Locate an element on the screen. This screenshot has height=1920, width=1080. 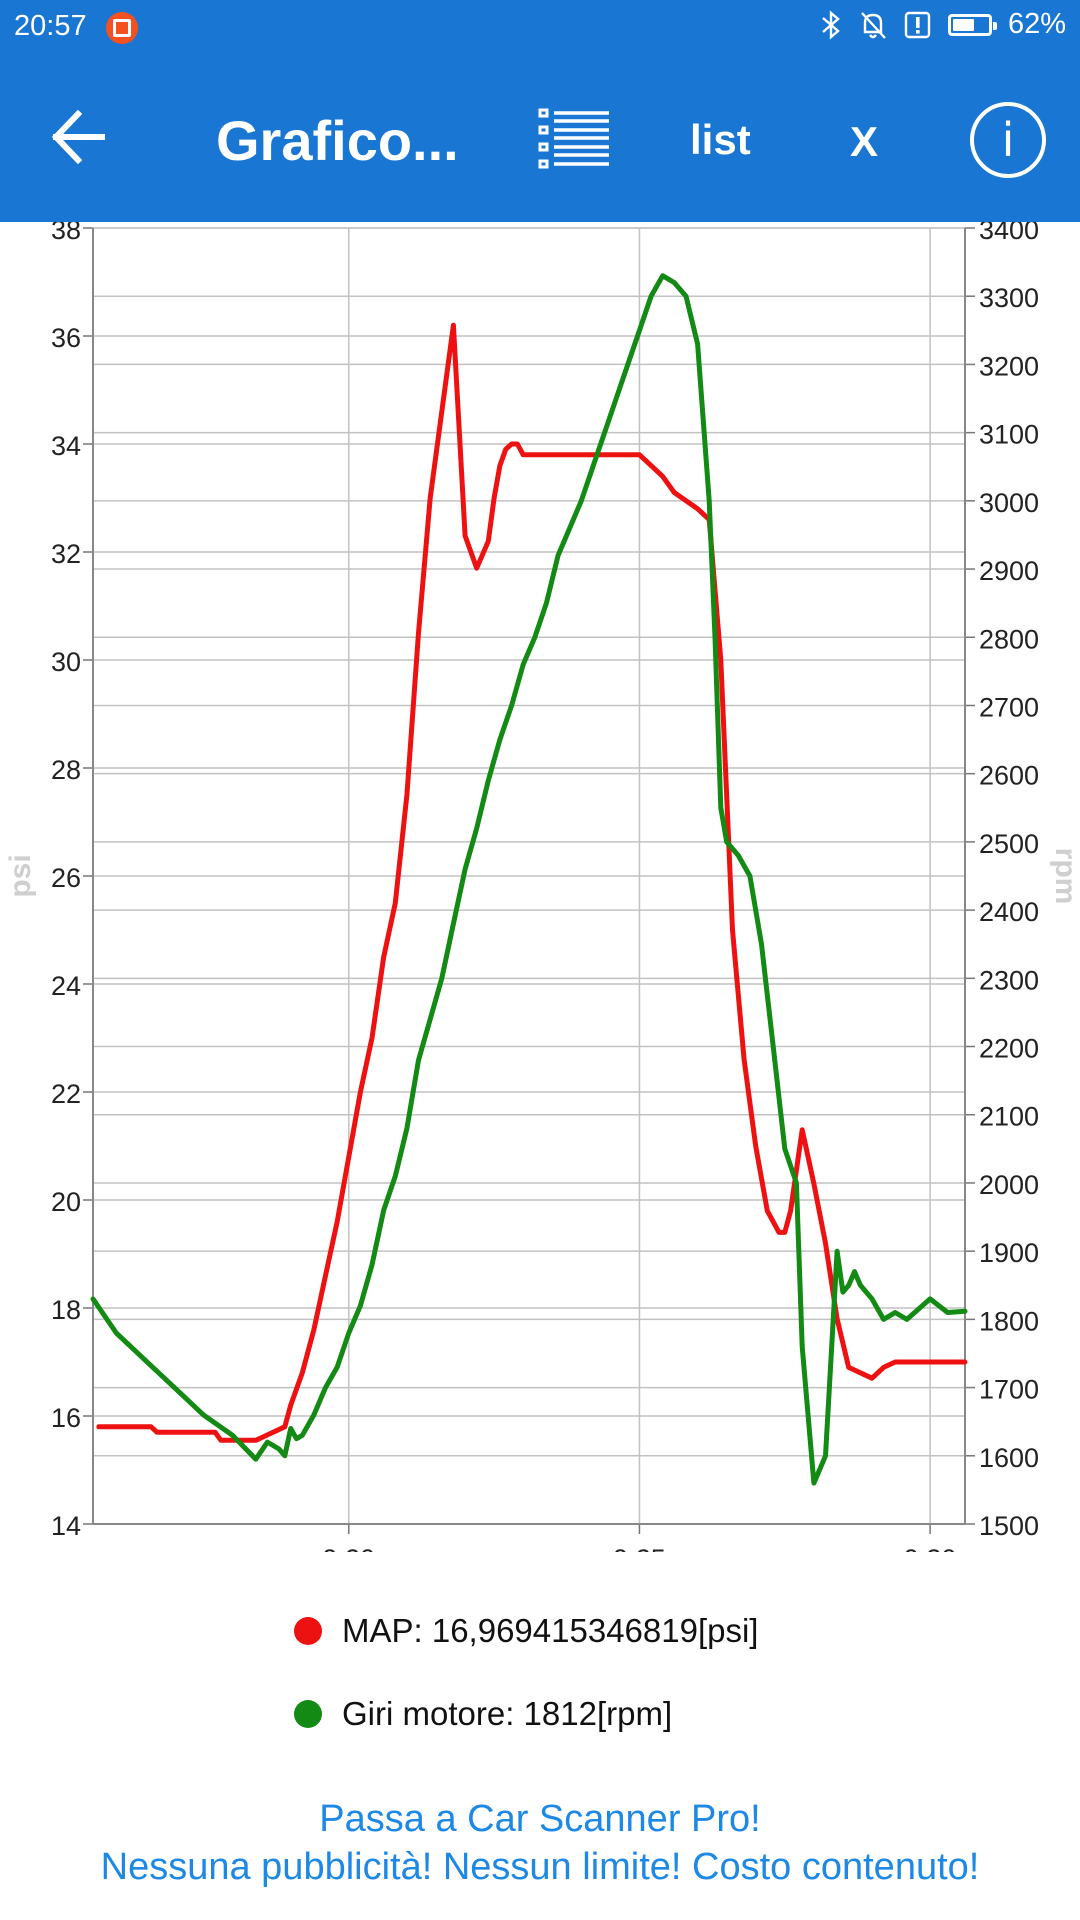
y-right-tick-label: 1600 is located at coordinates (1009, 1458).